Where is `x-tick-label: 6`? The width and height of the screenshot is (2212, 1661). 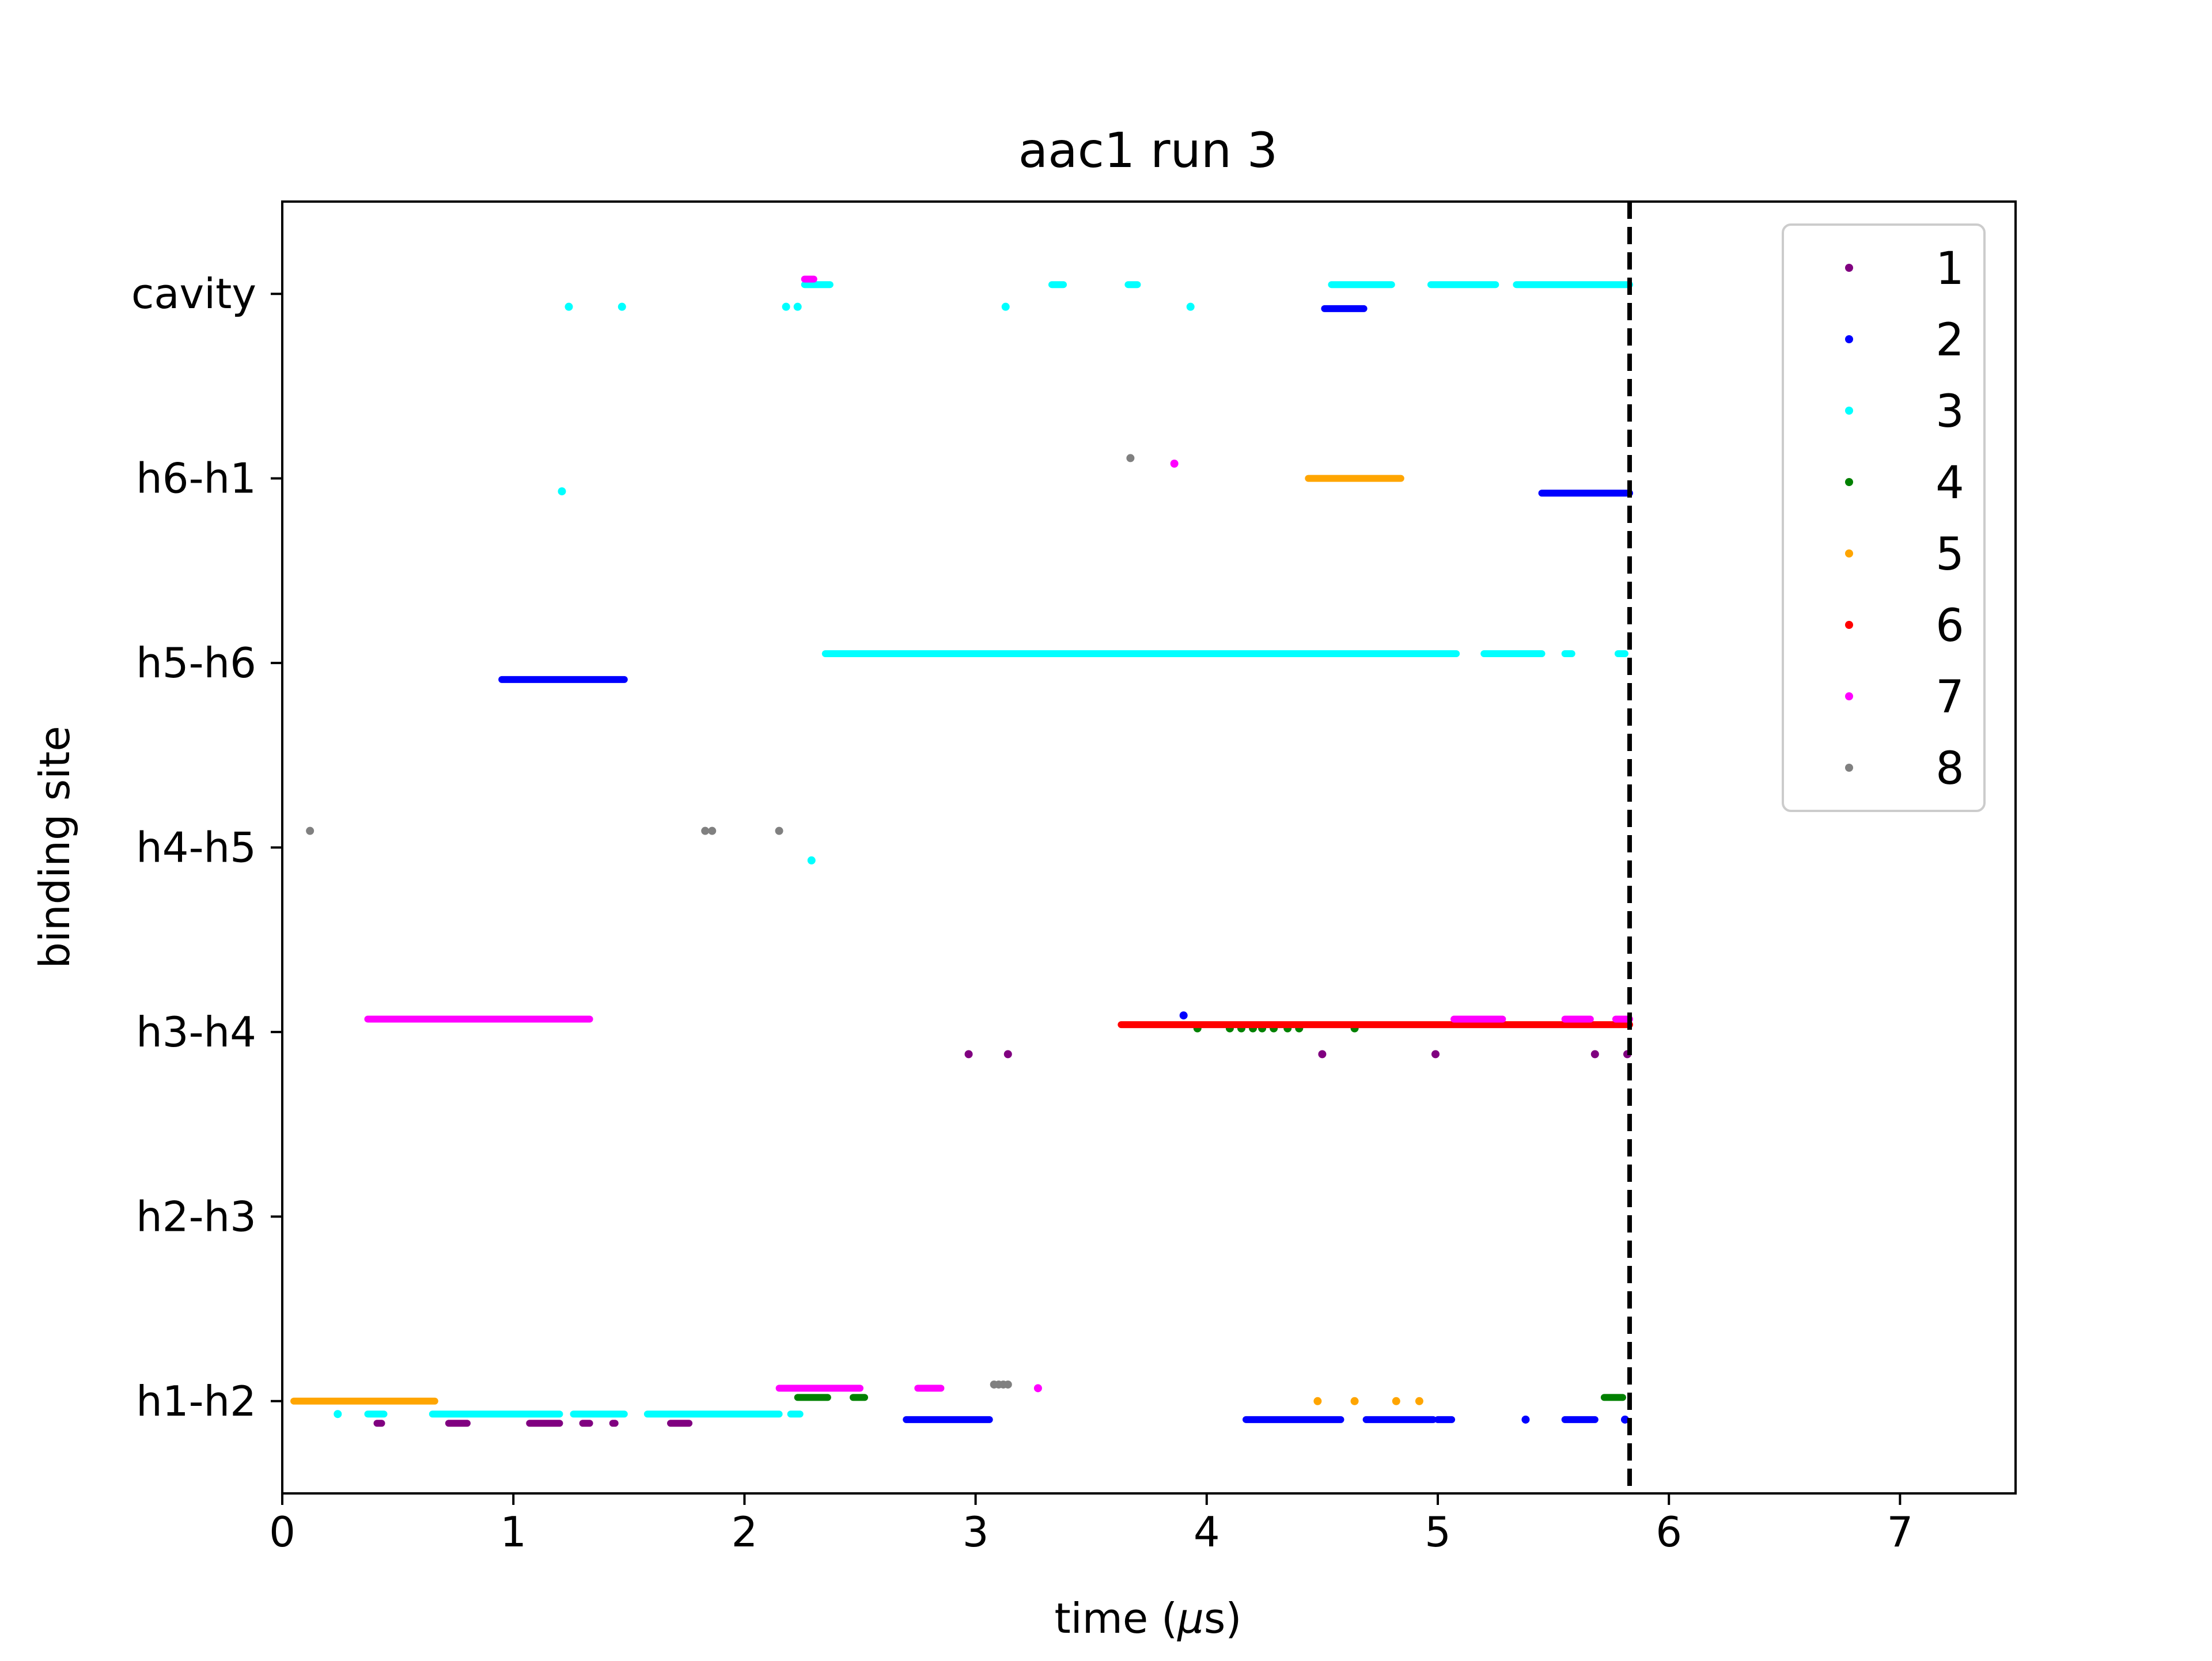
x-tick-label: 6 is located at coordinates (1669, 1532).